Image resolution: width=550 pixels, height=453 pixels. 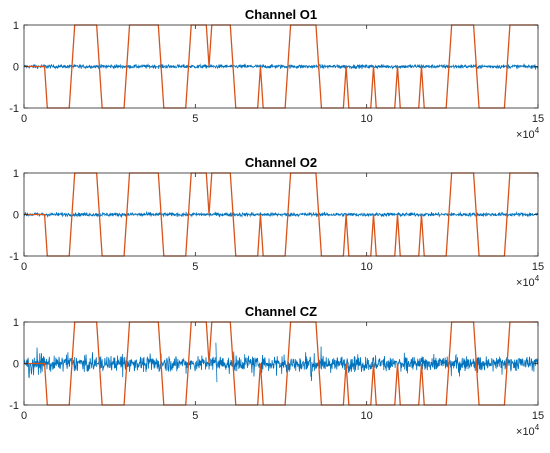 I want to click on chart-title: Channel O1, so click(x=281, y=14).